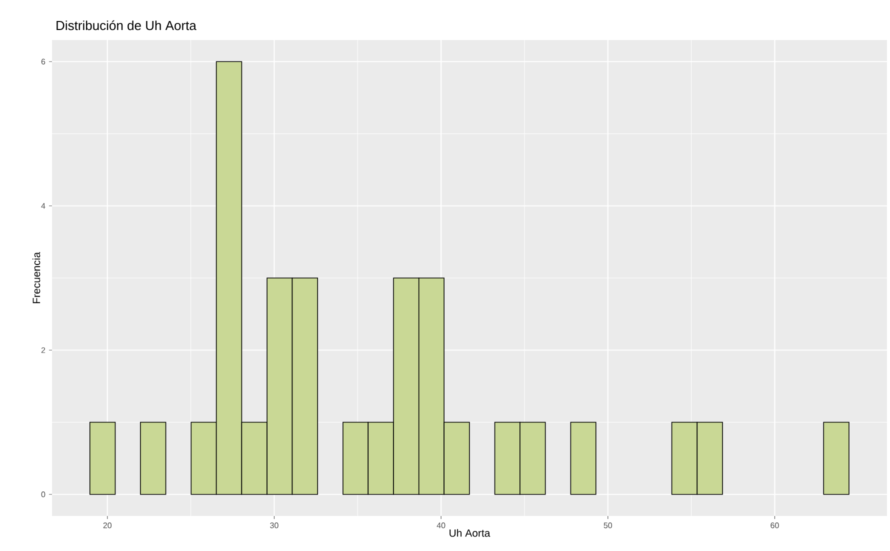 This screenshot has height=551, width=890. Describe the element at coordinates (107, 525) in the screenshot. I see `x-tick-label: 20` at that location.